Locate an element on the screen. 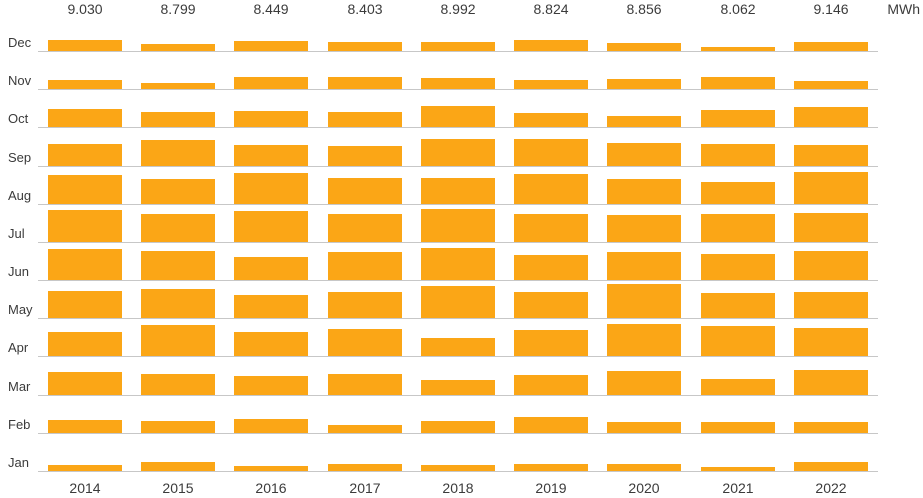 The height and width of the screenshot is (498, 923). bar-2015-oct is located at coordinates (178, 119).